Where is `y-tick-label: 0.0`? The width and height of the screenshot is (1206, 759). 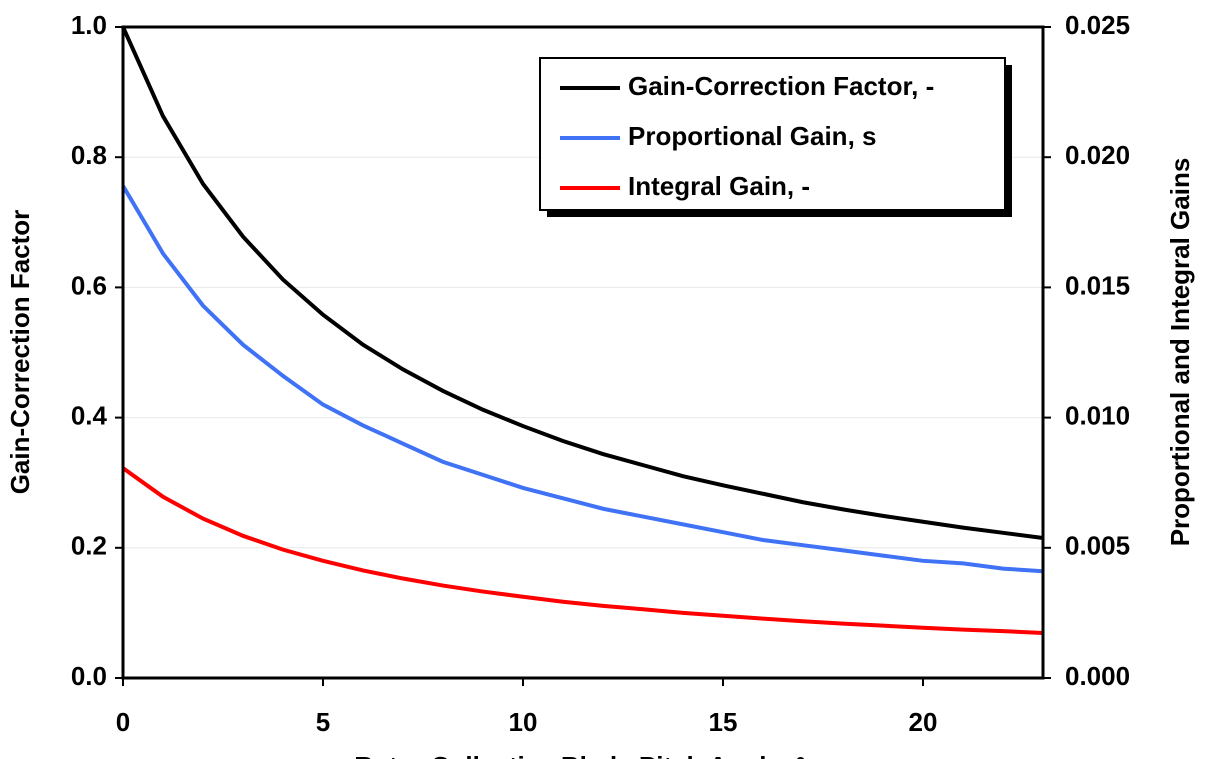 y-tick-label: 0.0 is located at coordinates (89, 676).